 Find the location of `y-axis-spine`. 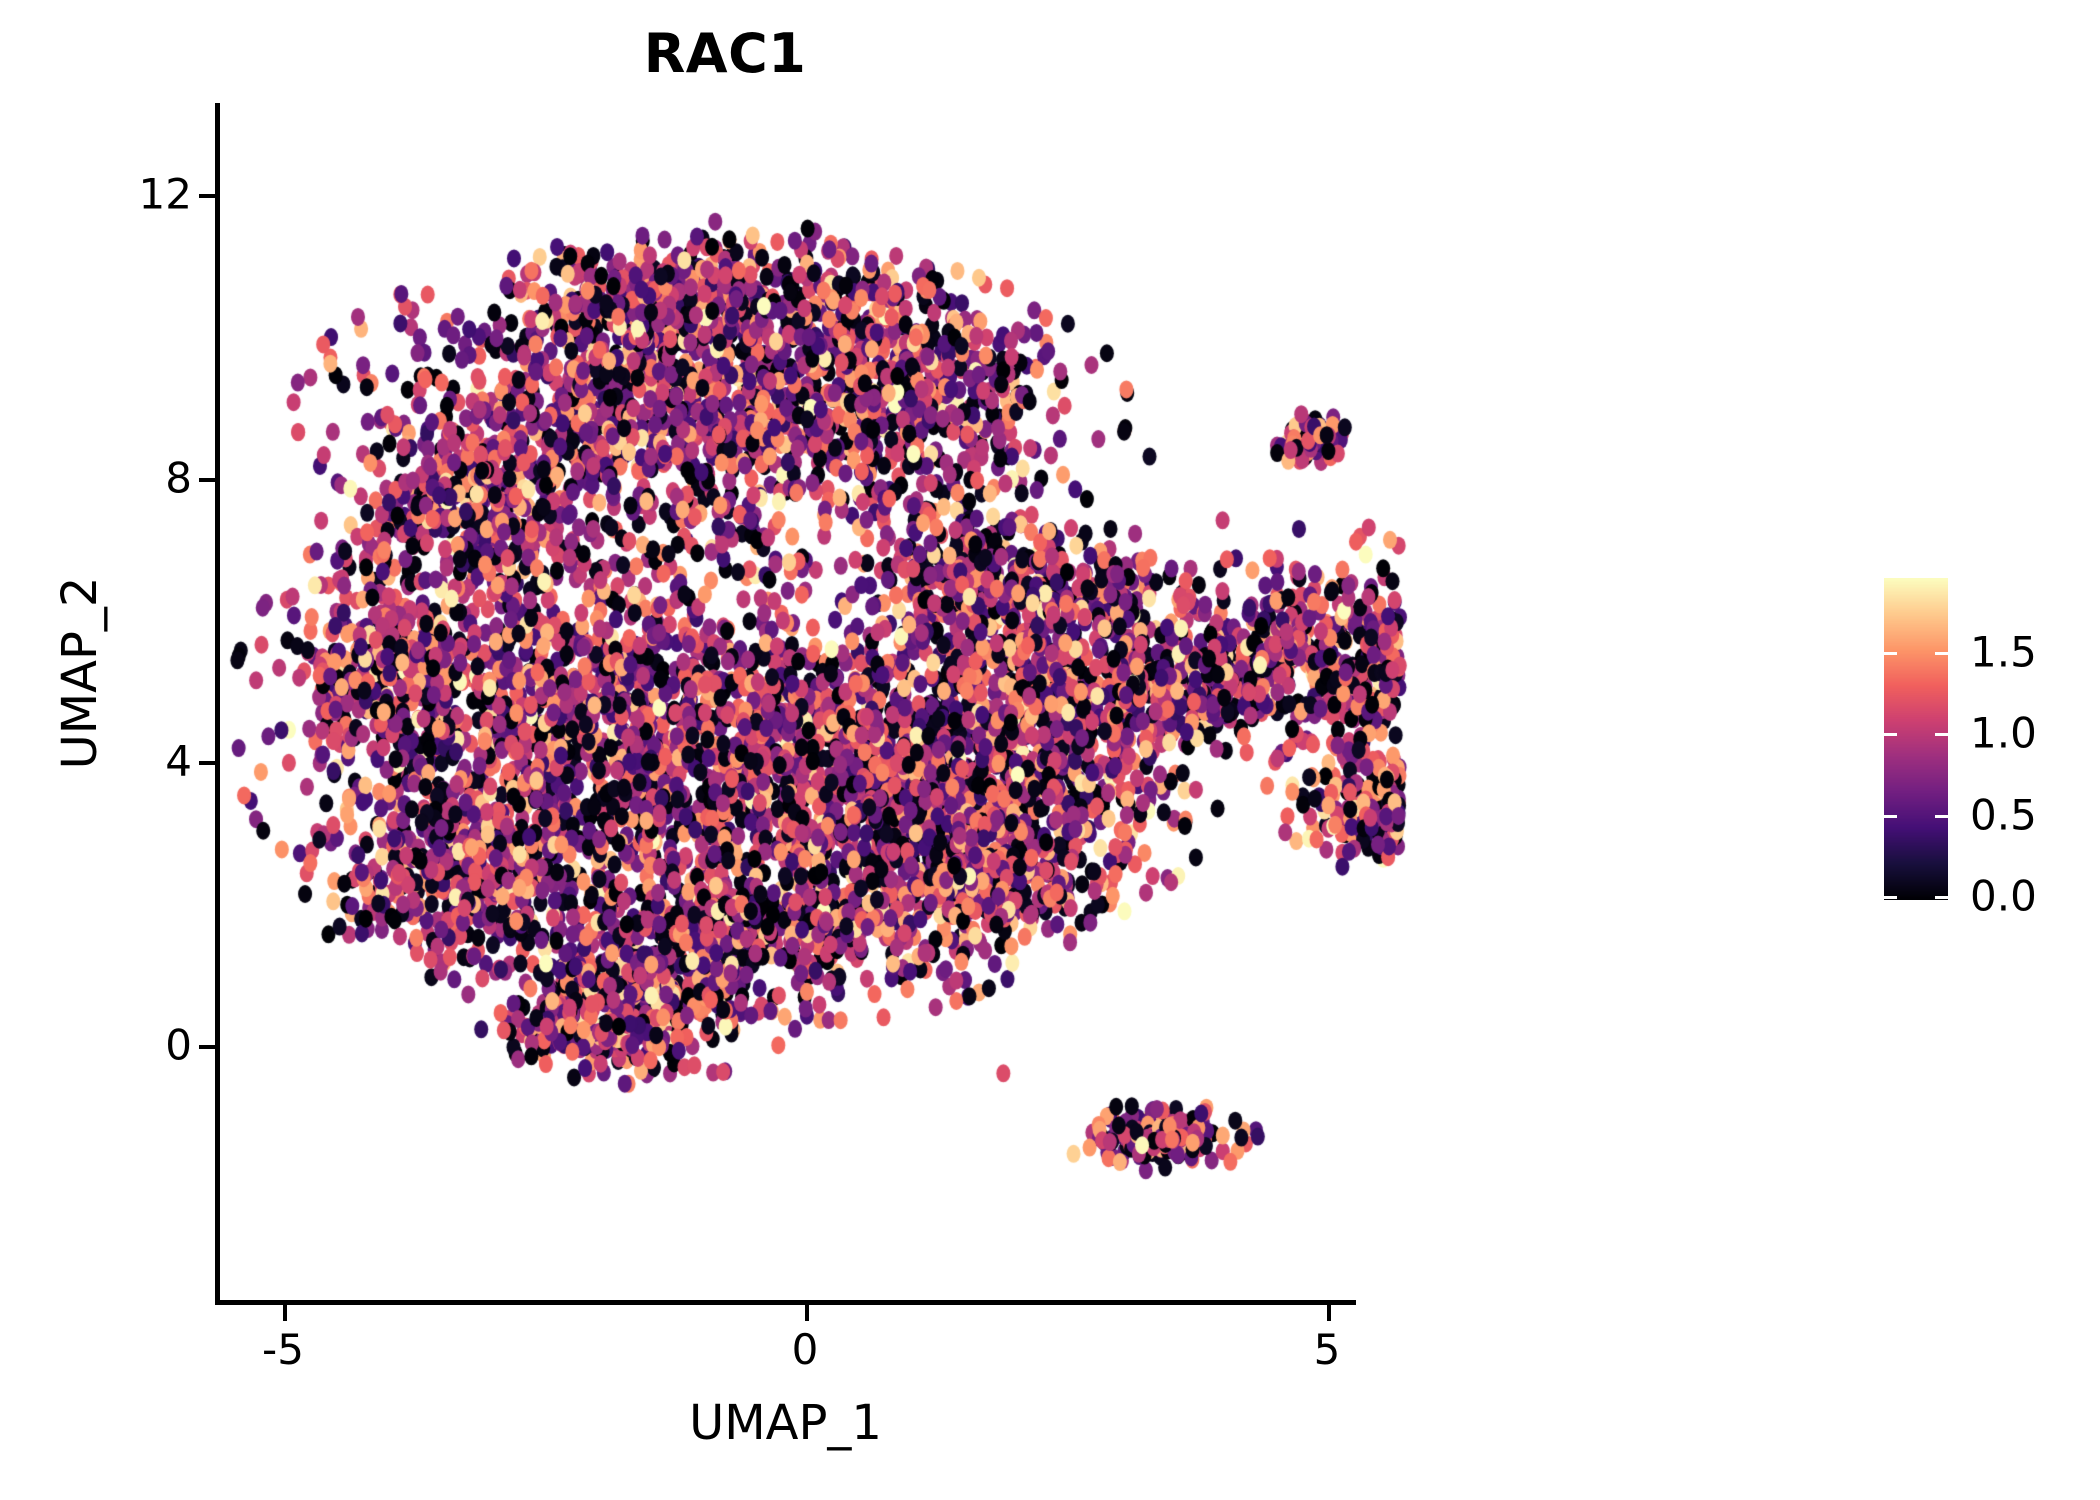

y-axis-spine is located at coordinates (217, 704).